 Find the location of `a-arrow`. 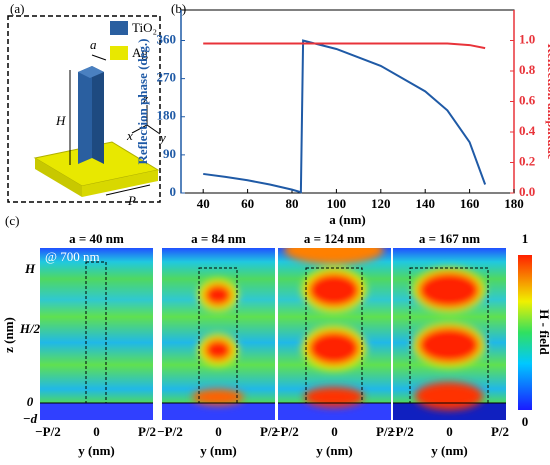

a-arrow is located at coordinates (99, 57).